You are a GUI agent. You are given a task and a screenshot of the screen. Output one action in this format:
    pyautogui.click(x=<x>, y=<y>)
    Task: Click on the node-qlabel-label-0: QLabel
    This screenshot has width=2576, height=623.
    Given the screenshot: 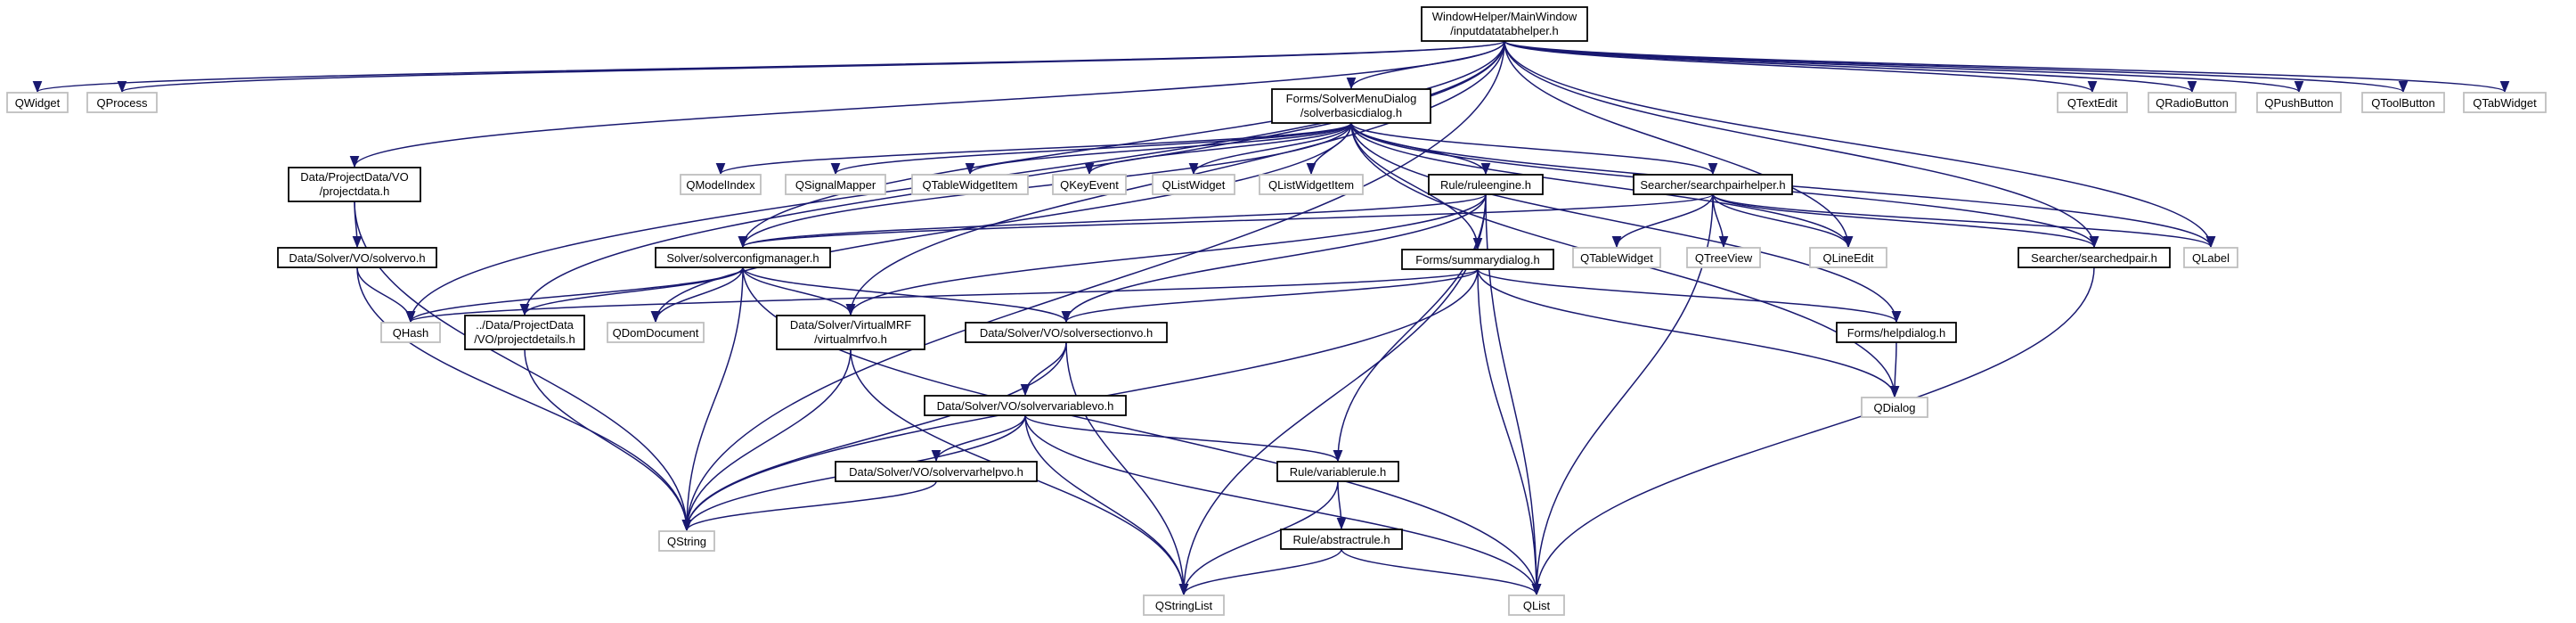 What is the action you would take?
    pyautogui.click(x=2211, y=258)
    